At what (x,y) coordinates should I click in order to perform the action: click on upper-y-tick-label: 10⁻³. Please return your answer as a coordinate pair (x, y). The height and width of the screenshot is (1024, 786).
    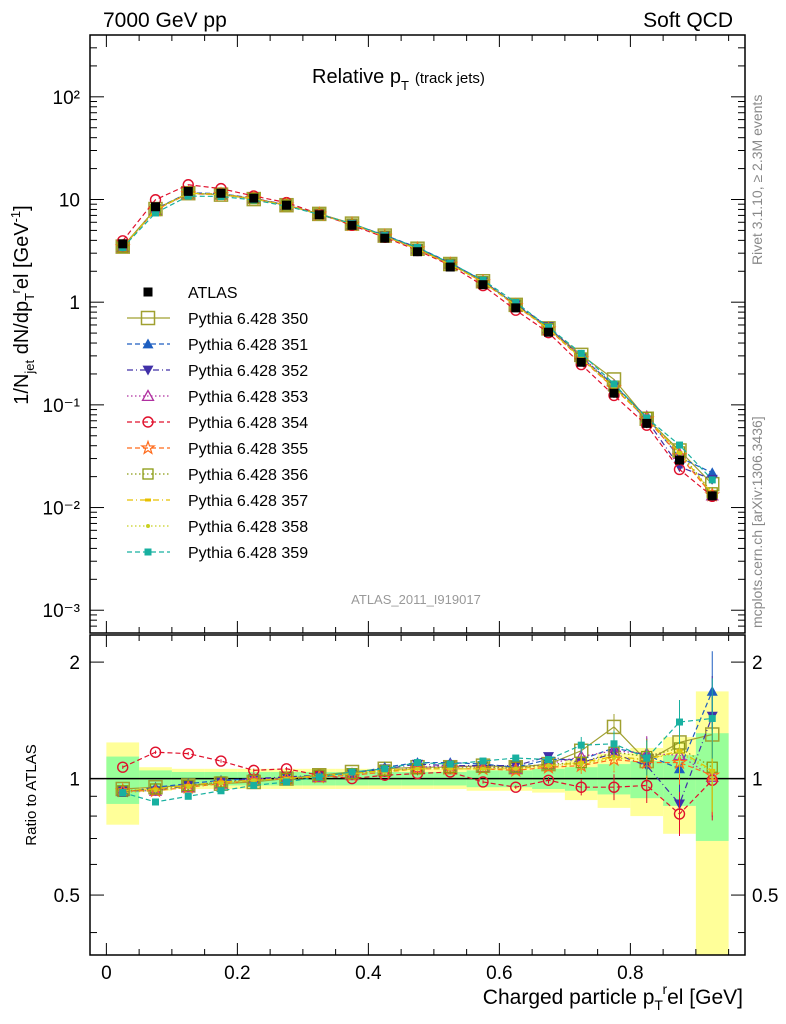
    Looking at the image, I should click on (62, 611).